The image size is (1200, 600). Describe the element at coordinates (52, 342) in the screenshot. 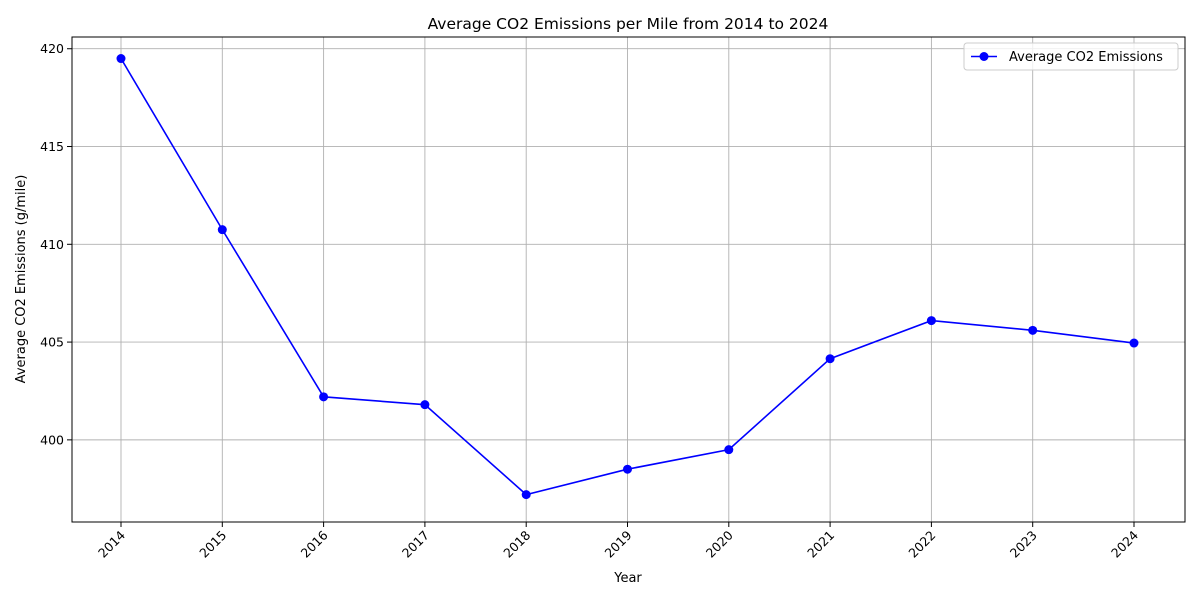

I see `y-tick-label: 405` at that location.